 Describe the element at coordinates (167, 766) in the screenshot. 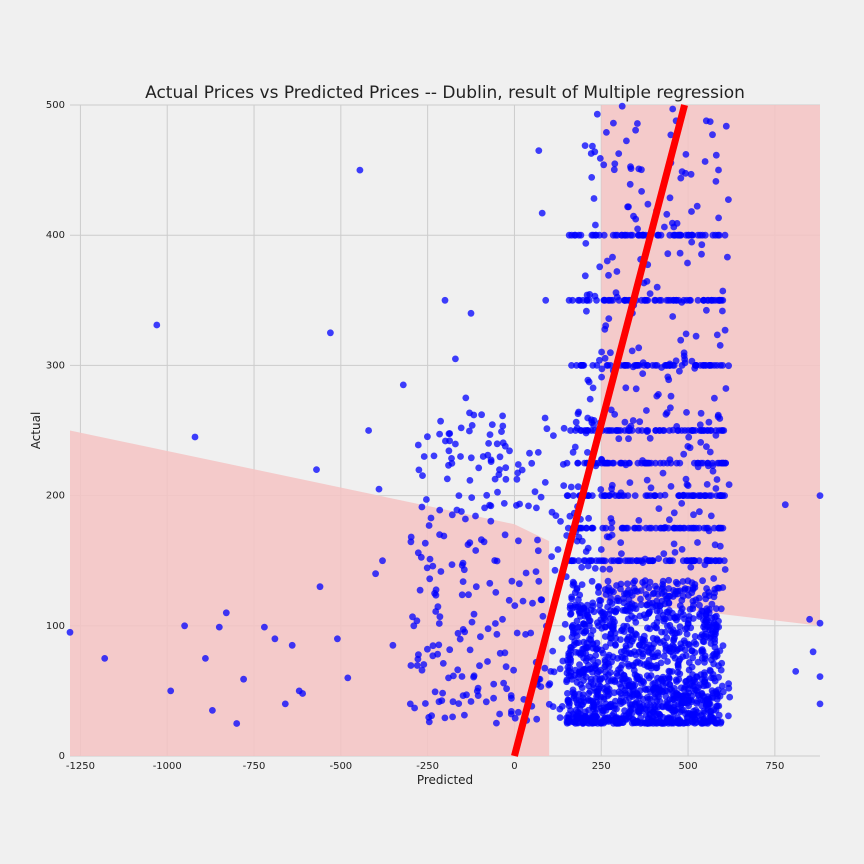

I see `x-tick-label: -1000` at that location.